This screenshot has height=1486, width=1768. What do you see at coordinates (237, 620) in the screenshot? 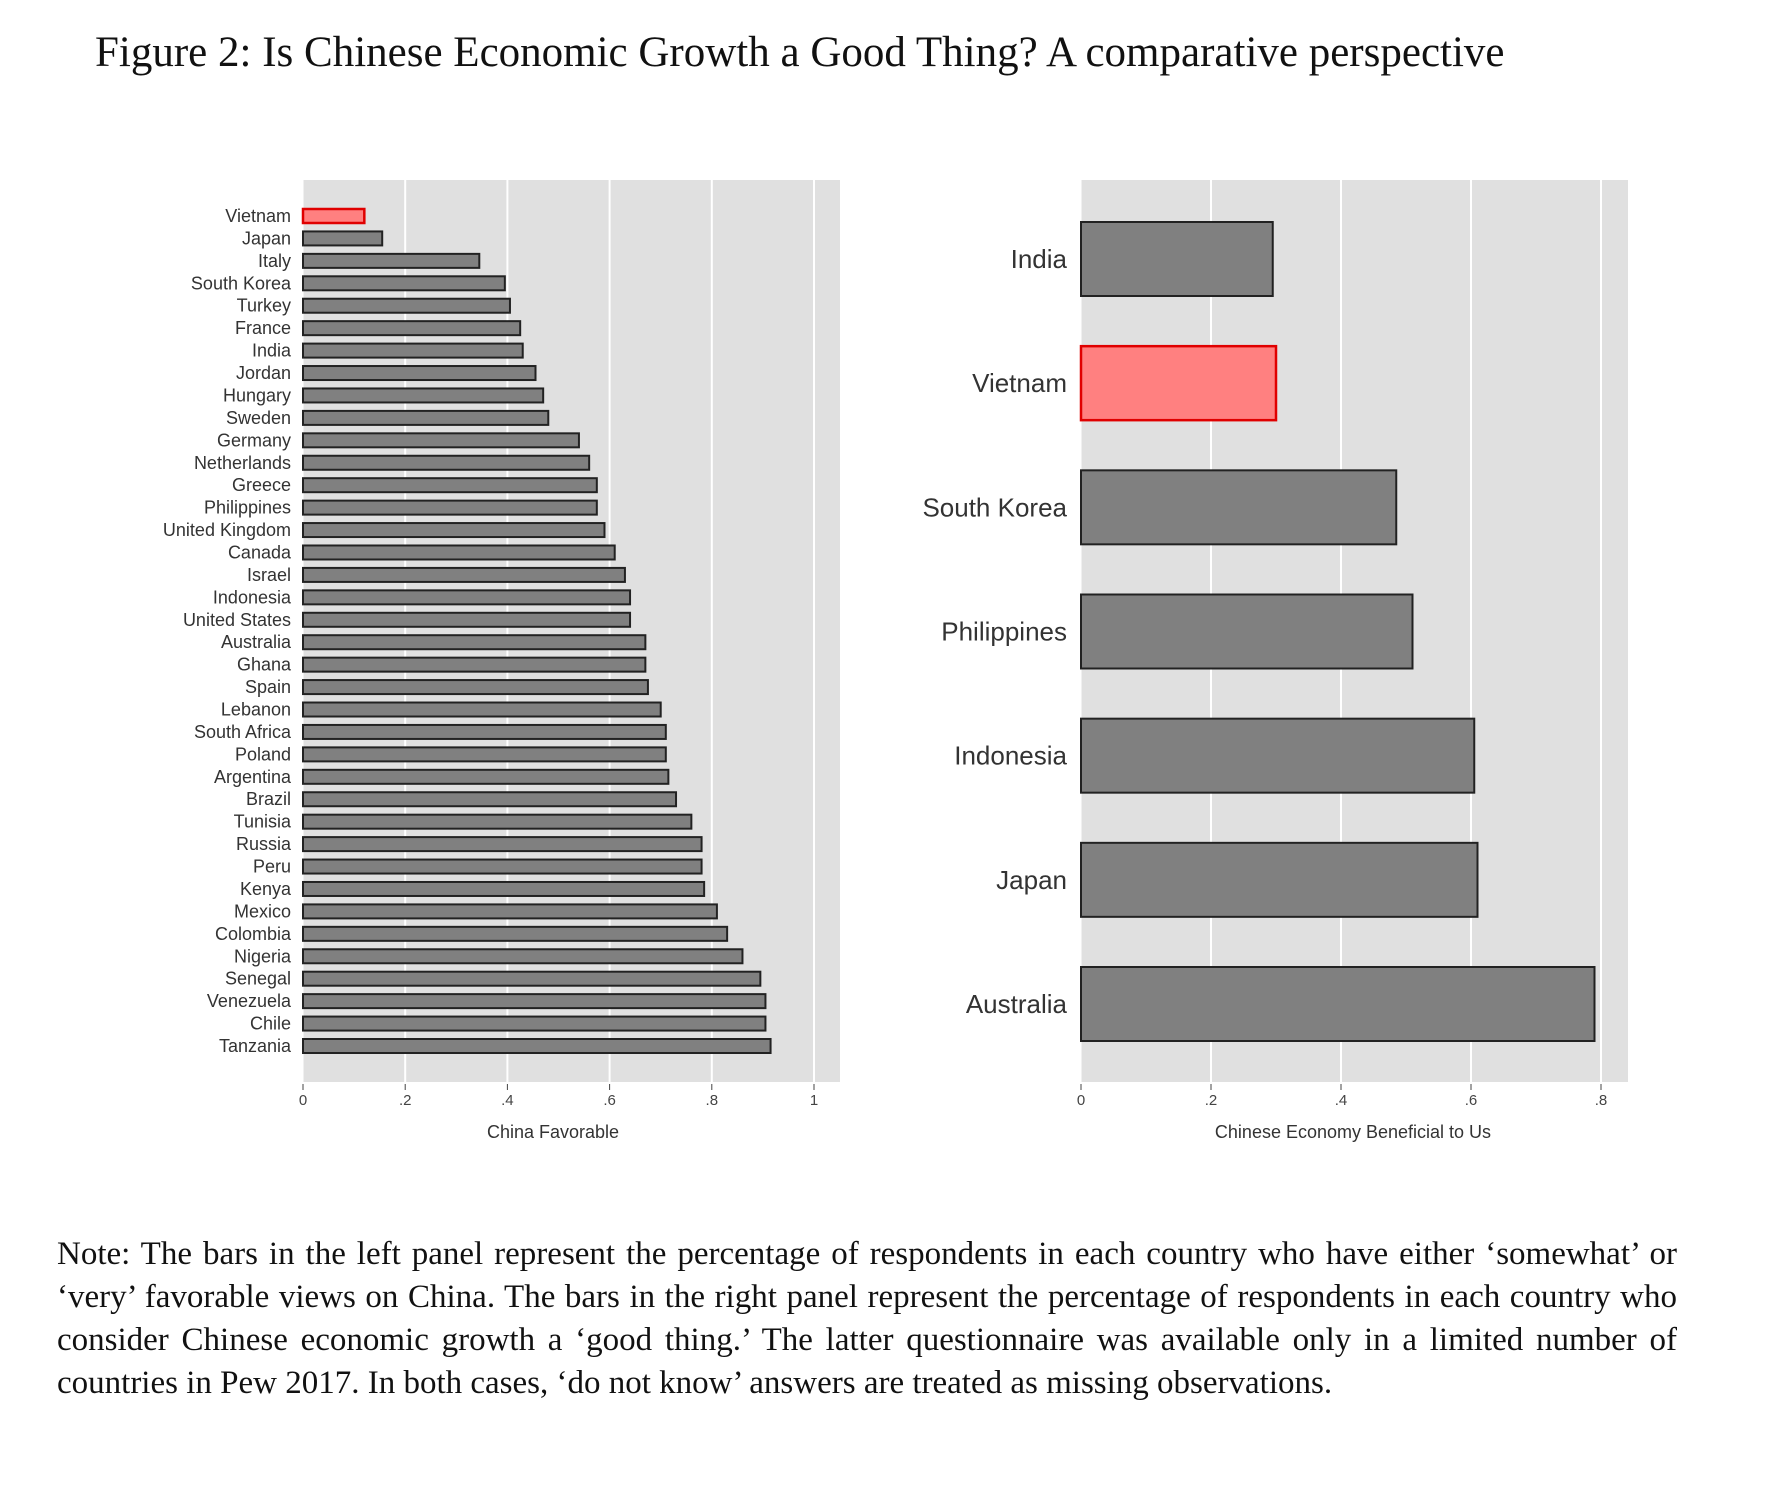
I see `category-label-united-states: United States` at bounding box center [237, 620].